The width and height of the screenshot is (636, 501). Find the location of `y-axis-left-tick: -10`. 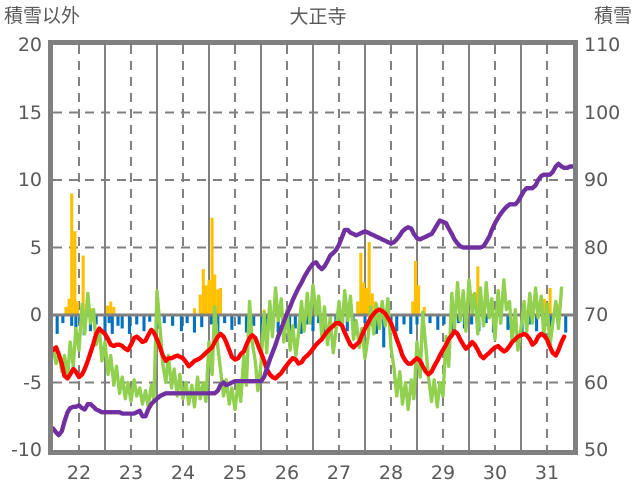

y-axis-left-tick: -10 is located at coordinates (26, 450).